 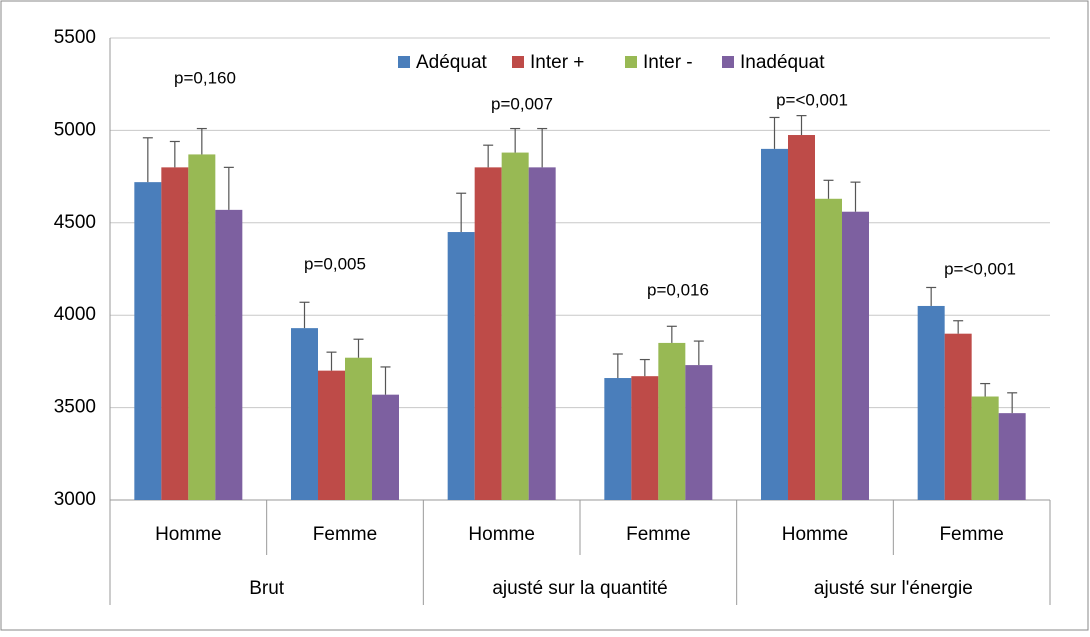 I want to click on legend-label: Inter +, so click(x=557, y=62).